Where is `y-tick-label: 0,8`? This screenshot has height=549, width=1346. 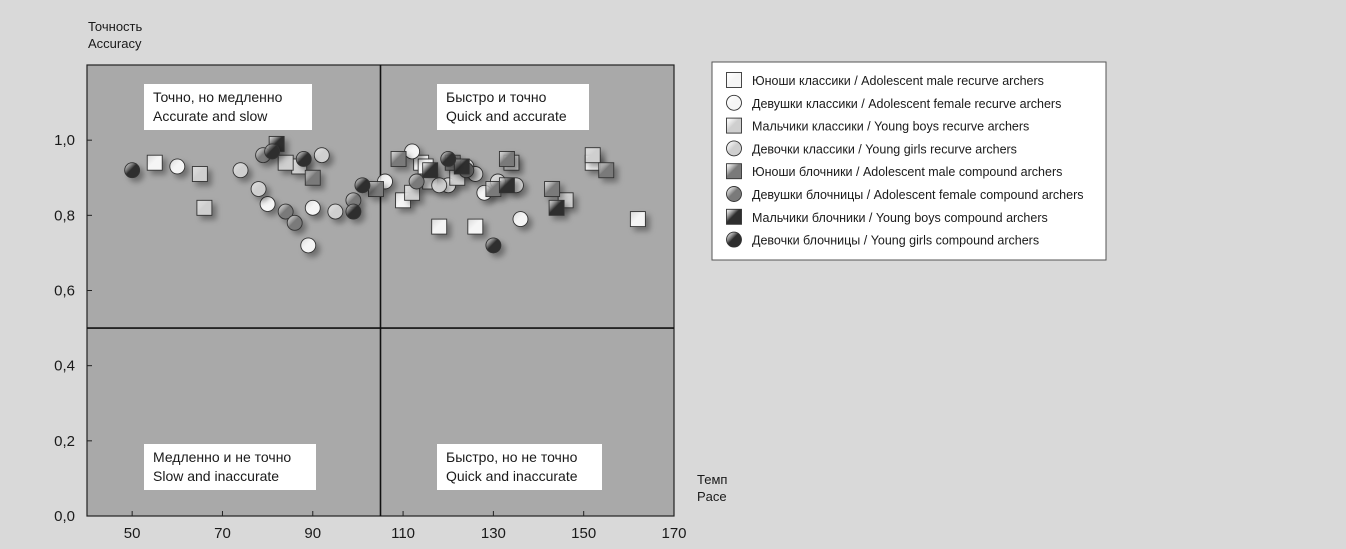 y-tick-label: 0,8 is located at coordinates (64, 215).